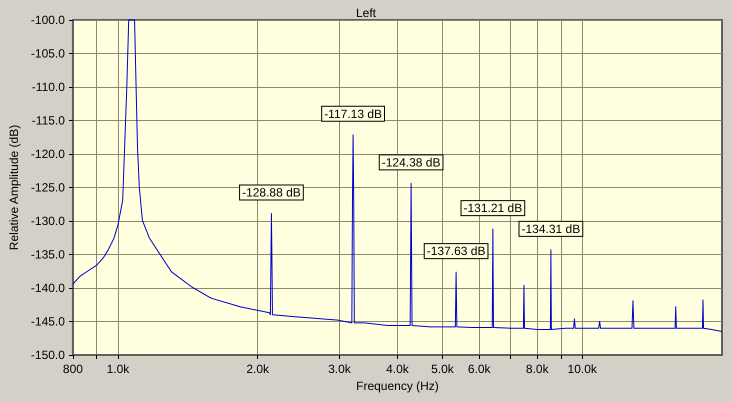 The image size is (732, 402). What do you see at coordinates (353, 113) in the screenshot?
I see `annotation: -117.13 dB` at bounding box center [353, 113].